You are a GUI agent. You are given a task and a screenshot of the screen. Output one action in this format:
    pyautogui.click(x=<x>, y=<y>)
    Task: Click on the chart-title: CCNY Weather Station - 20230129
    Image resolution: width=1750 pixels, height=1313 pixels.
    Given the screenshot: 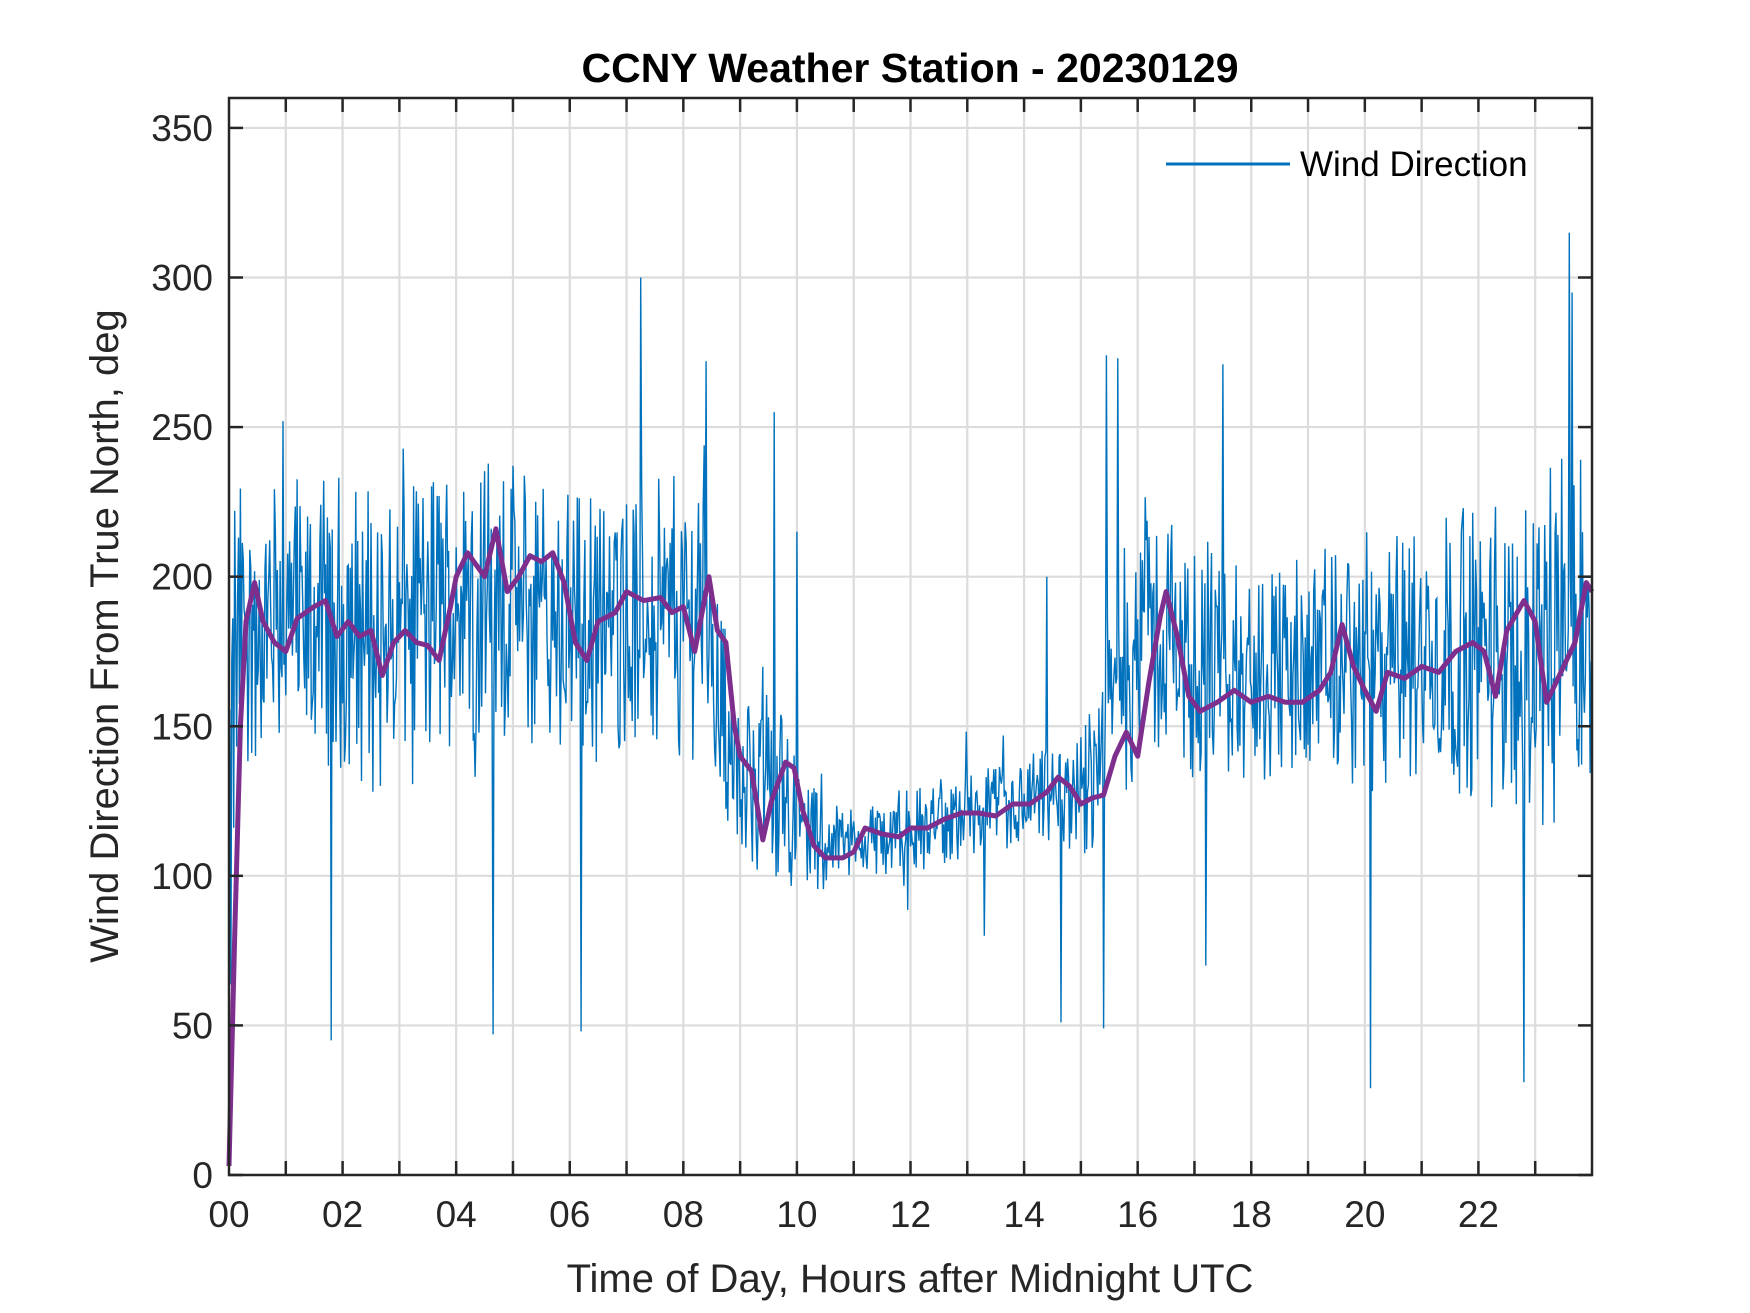 What is the action you would take?
    pyautogui.click(x=909, y=68)
    